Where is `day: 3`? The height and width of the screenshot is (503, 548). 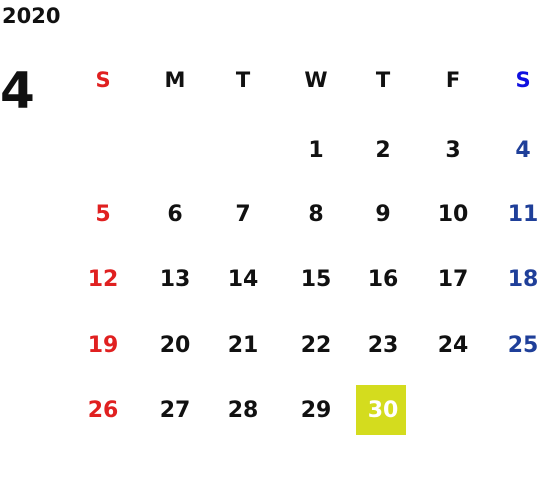
day: 3 is located at coordinates (452, 150).